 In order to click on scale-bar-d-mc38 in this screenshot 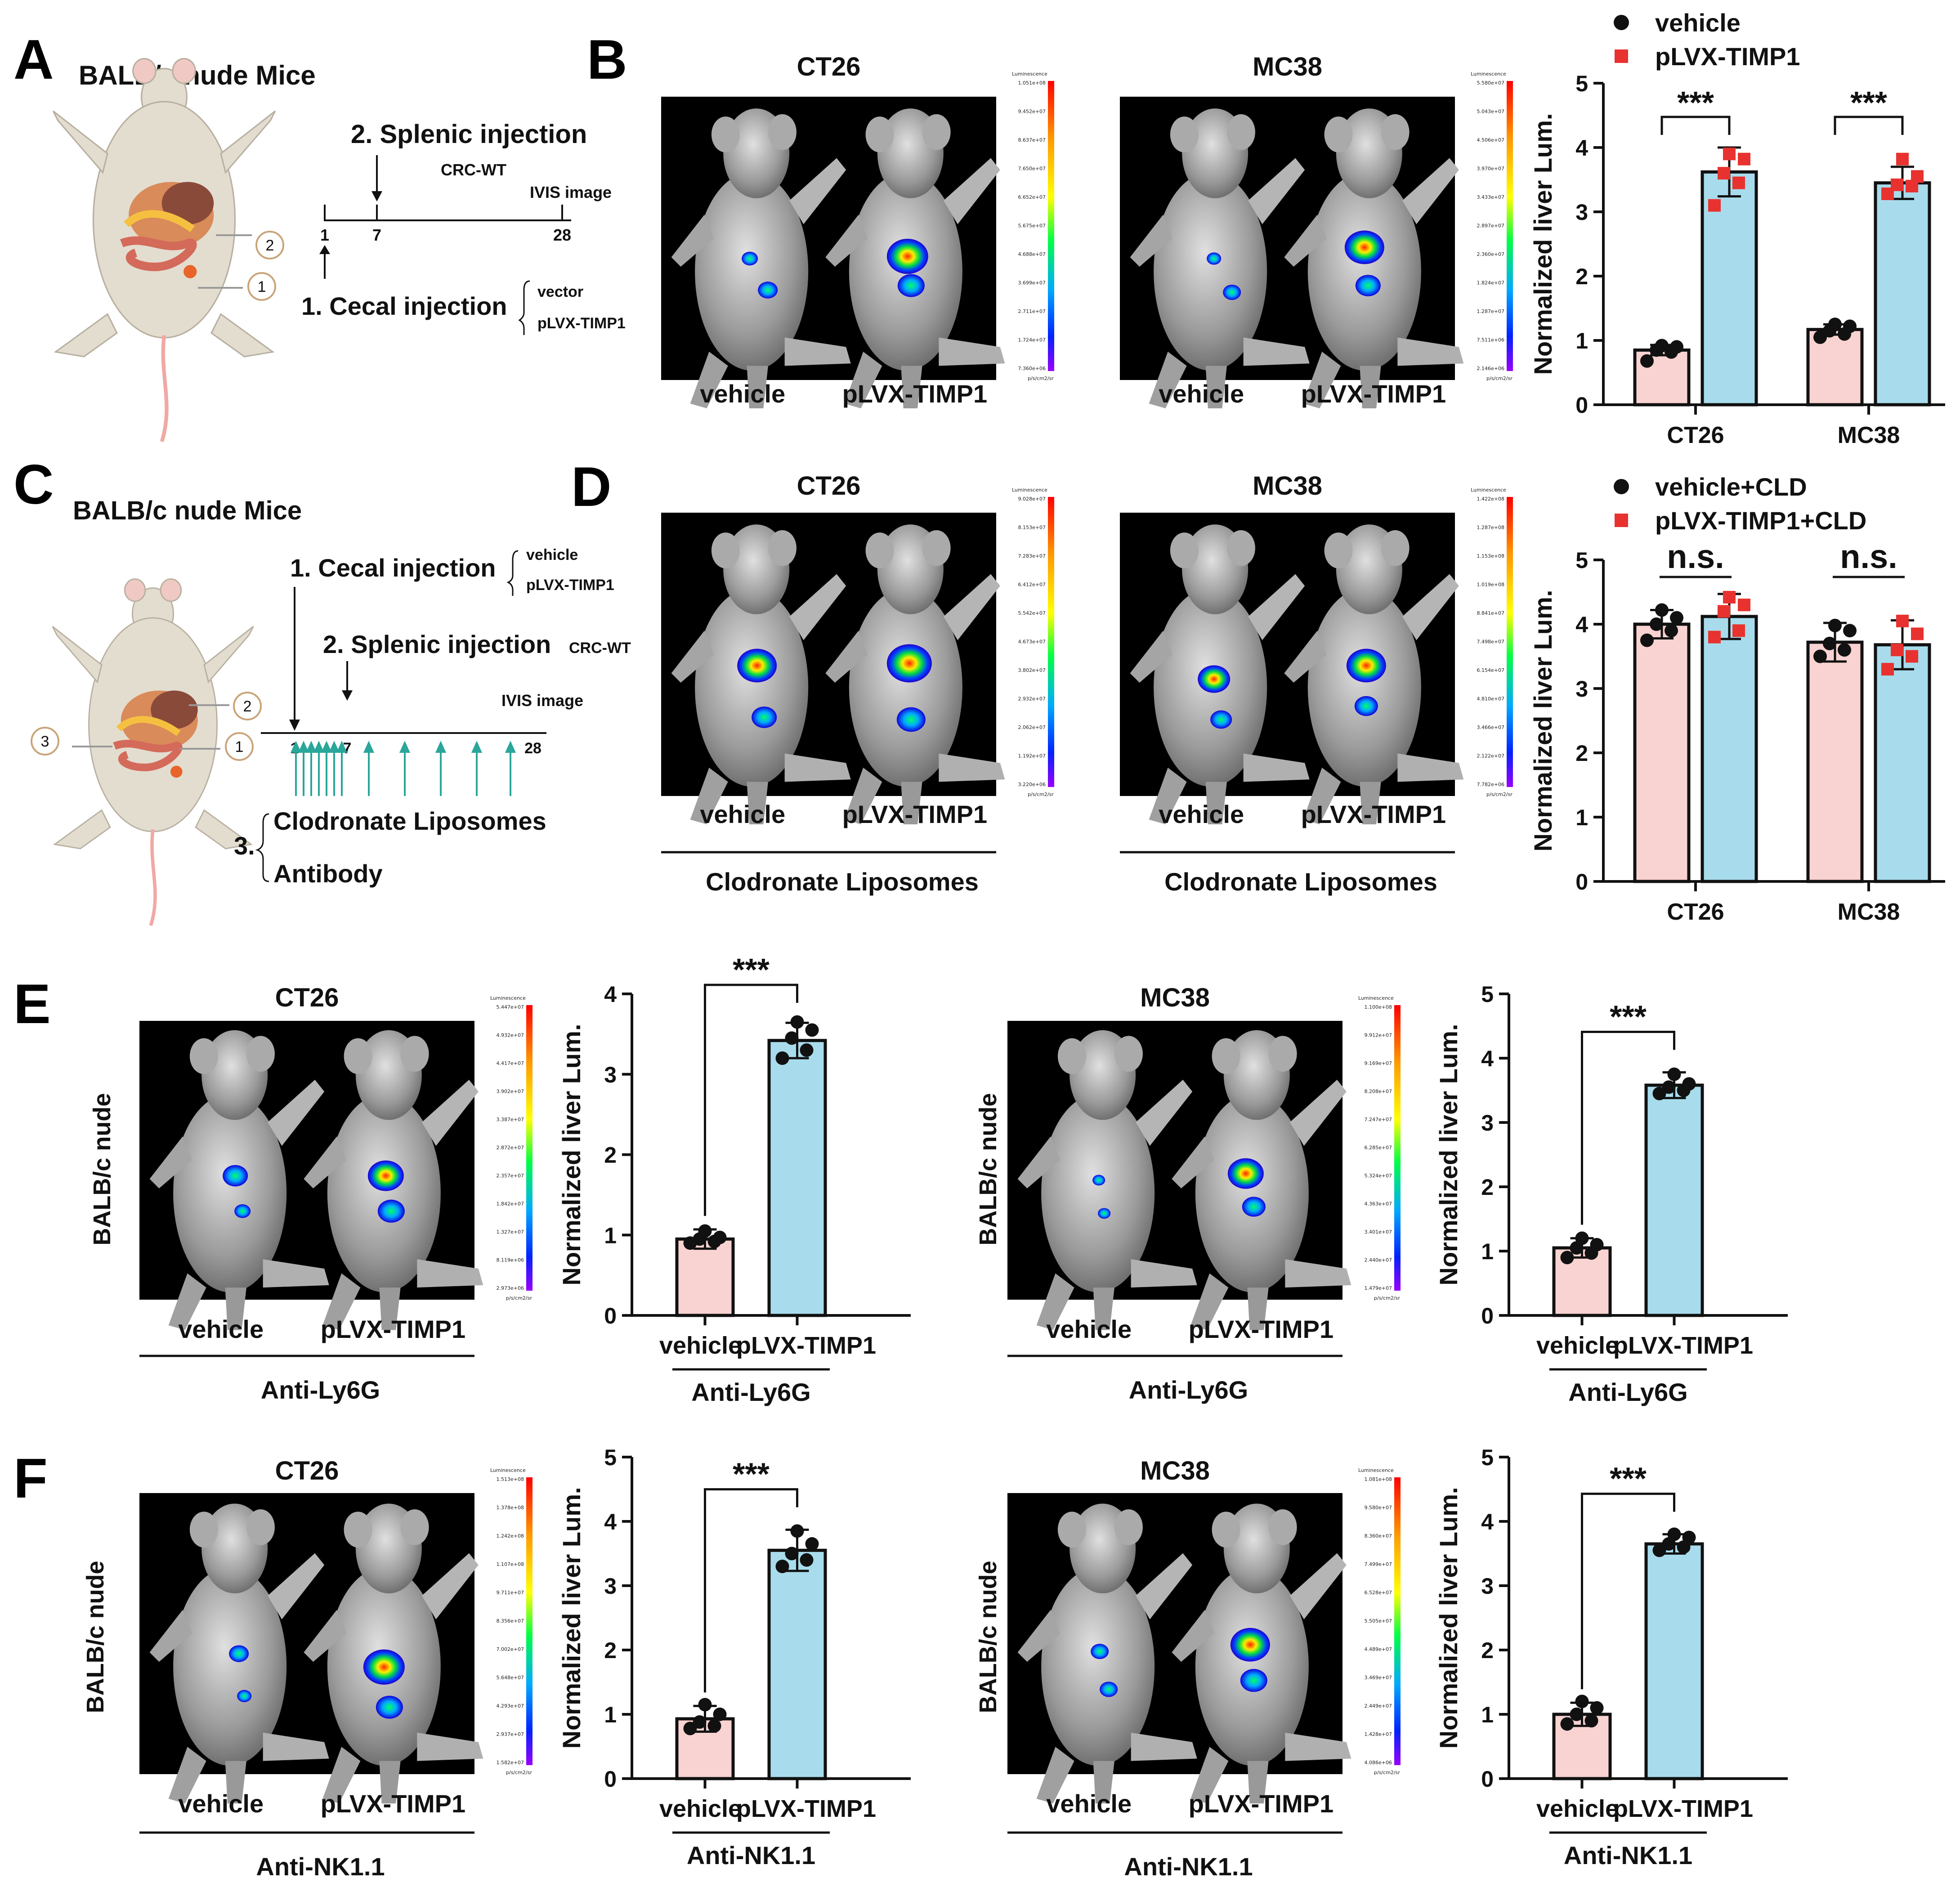, I will do `click(1510, 642)`.